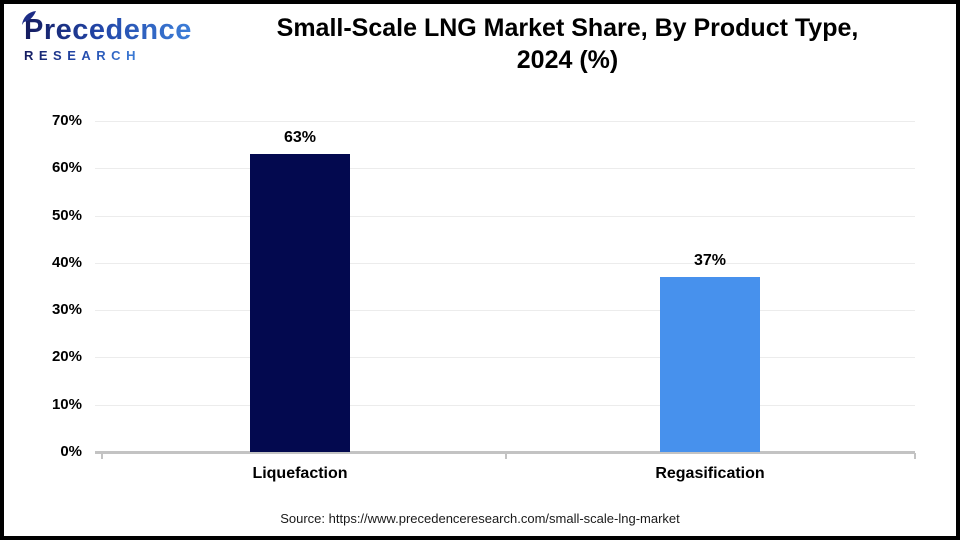 The image size is (960, 540). Describe the element at coordinates (66, 262) in the screenshot. I see `y-axis-tick-label: 40%` at that location.